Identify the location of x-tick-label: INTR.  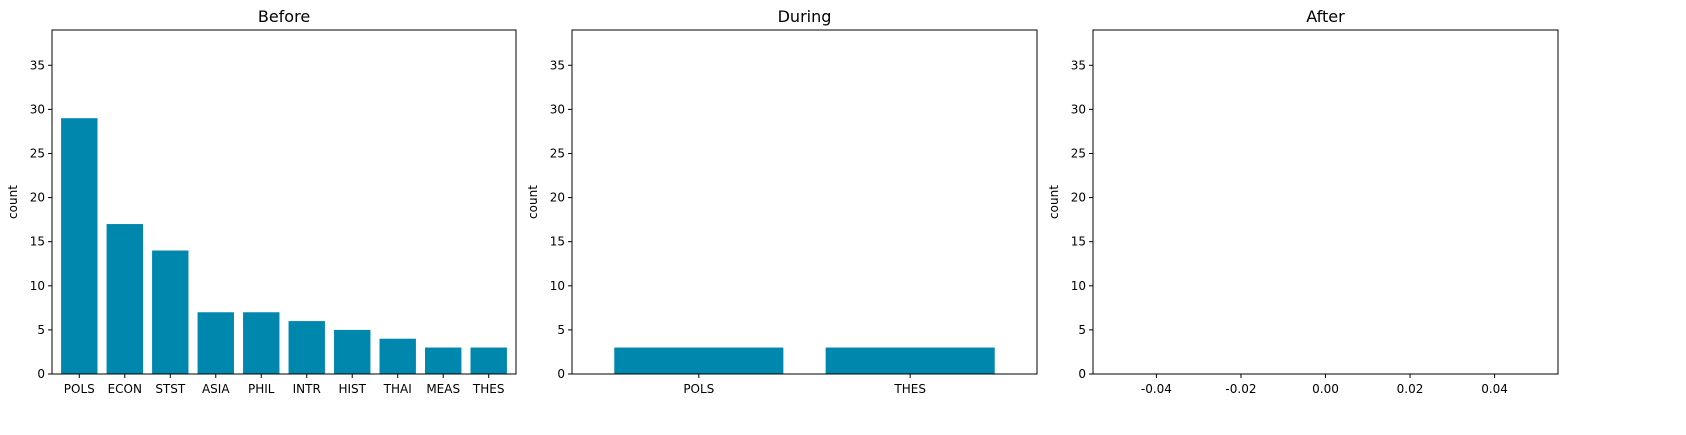
(307, 389).